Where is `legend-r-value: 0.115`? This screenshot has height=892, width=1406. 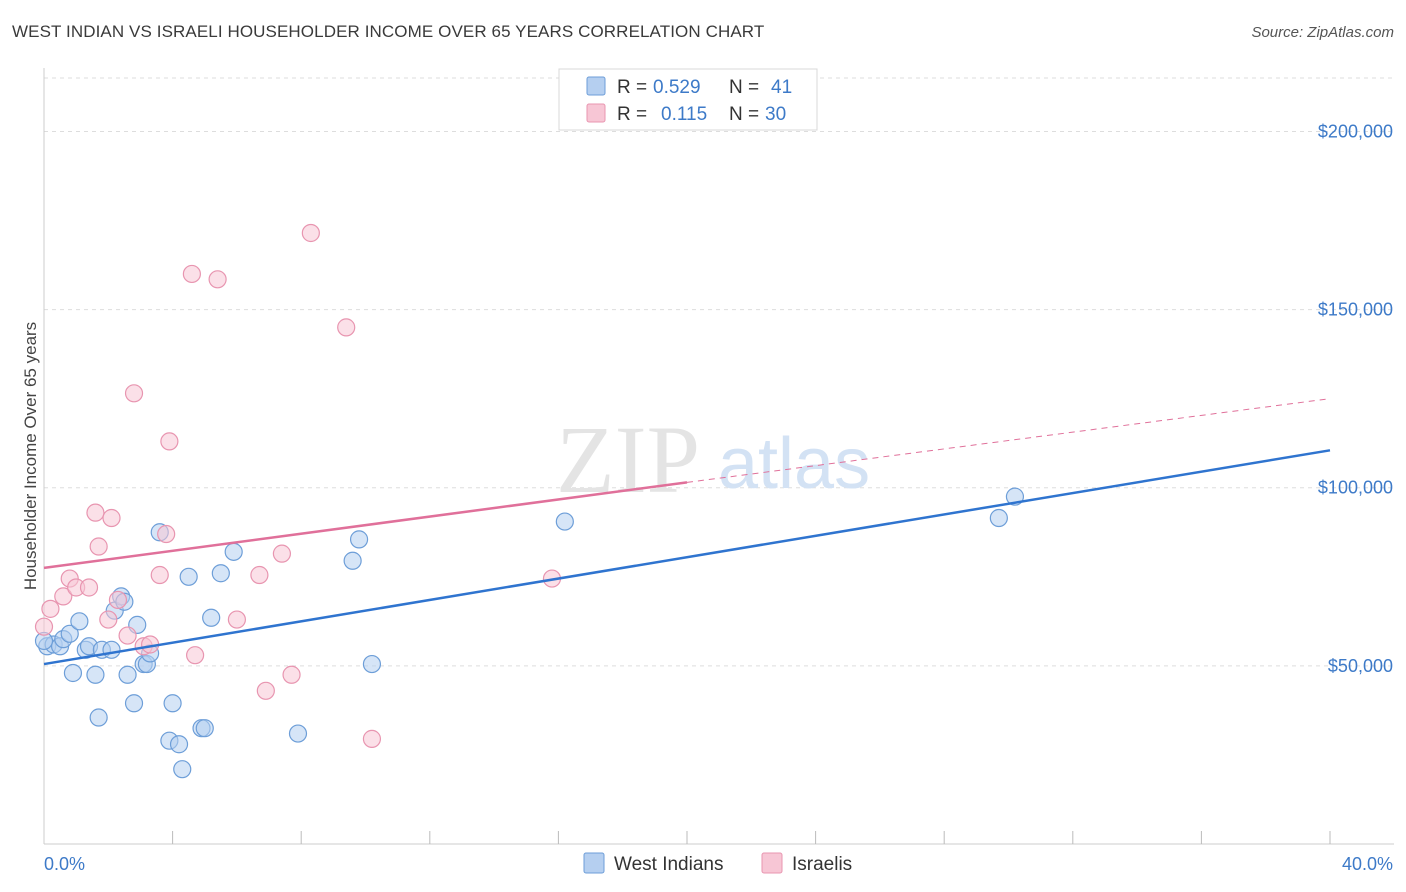
legend-r-value: 0.115 is located at coordinates (684, 114).